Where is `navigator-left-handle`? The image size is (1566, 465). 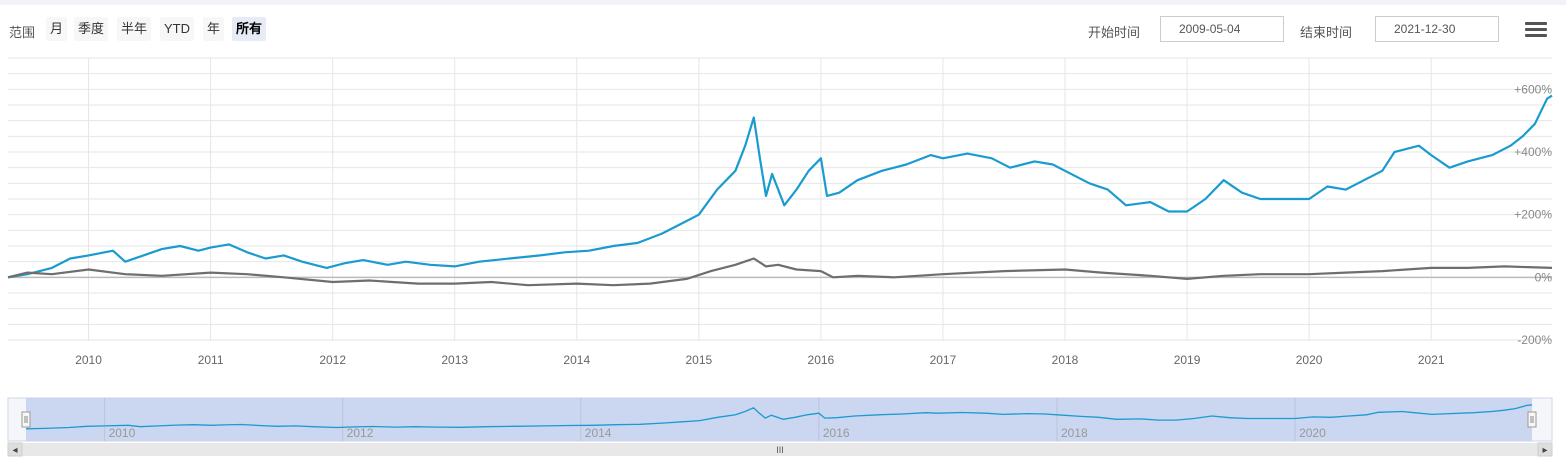 navigator-left-handle is located at coordinates (26, 419).